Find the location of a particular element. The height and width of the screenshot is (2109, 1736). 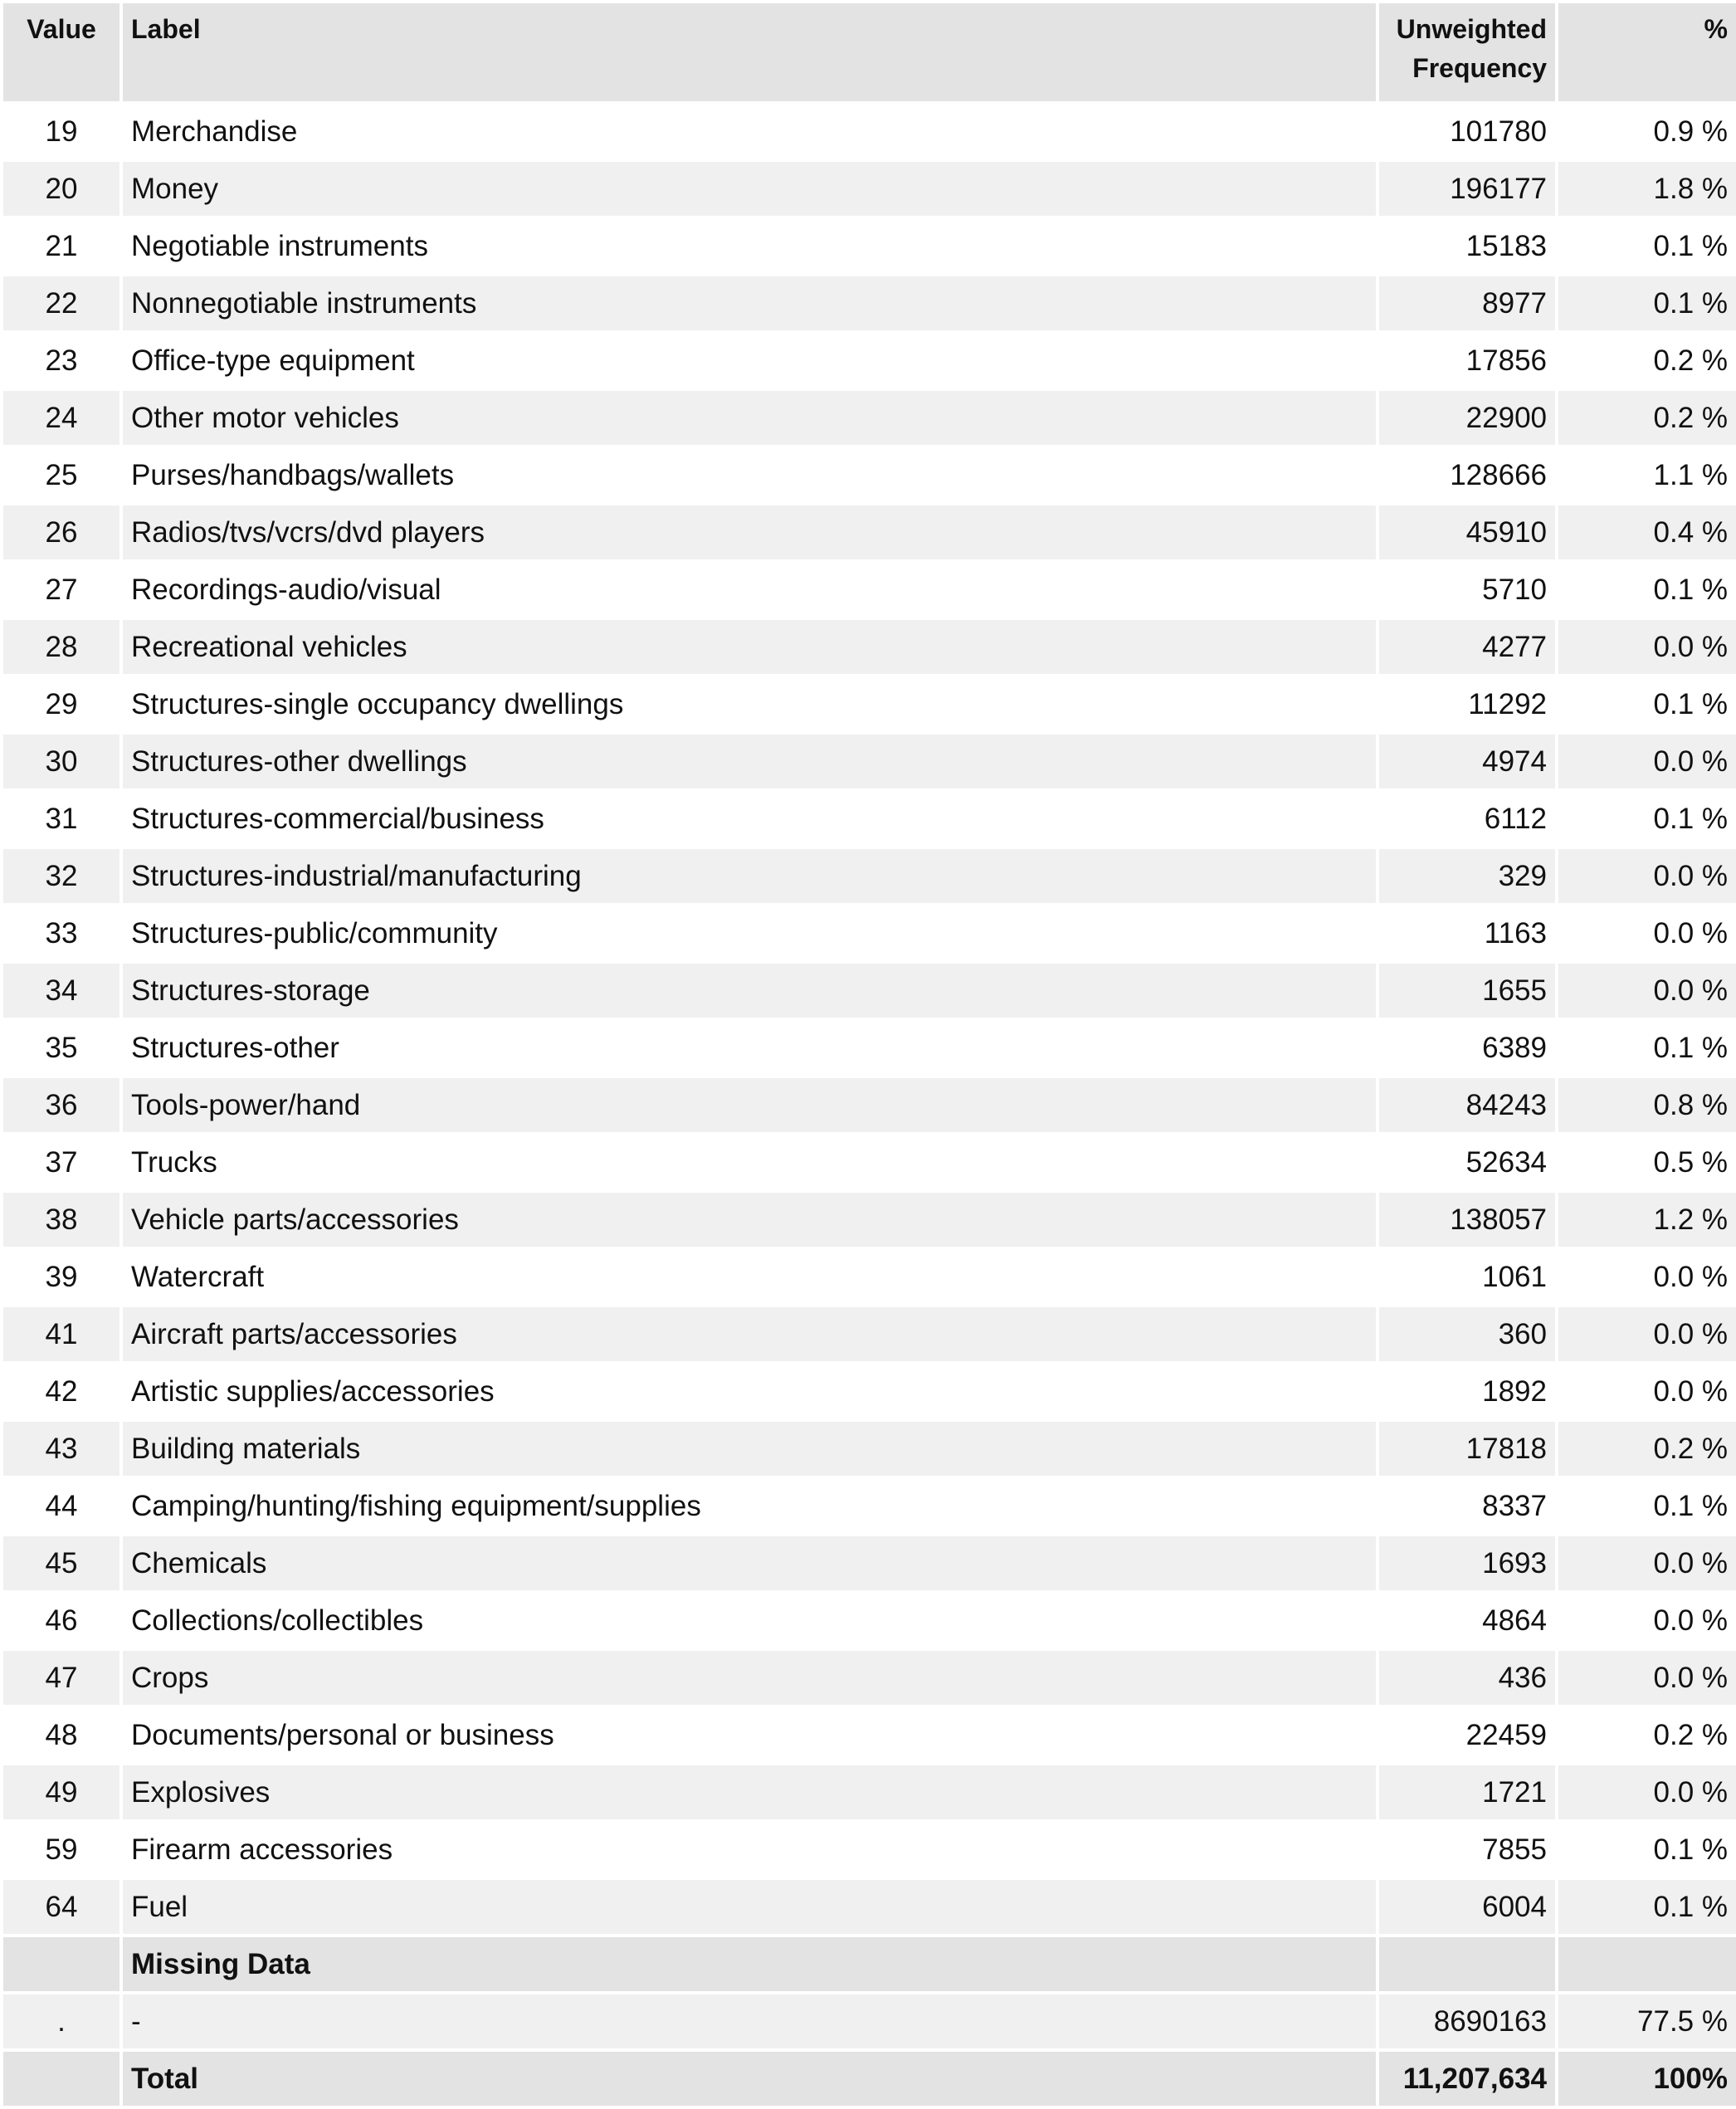

table-row: 59 Firearm accessories 7855 0.1 % is located at coordinates (869, 1850).